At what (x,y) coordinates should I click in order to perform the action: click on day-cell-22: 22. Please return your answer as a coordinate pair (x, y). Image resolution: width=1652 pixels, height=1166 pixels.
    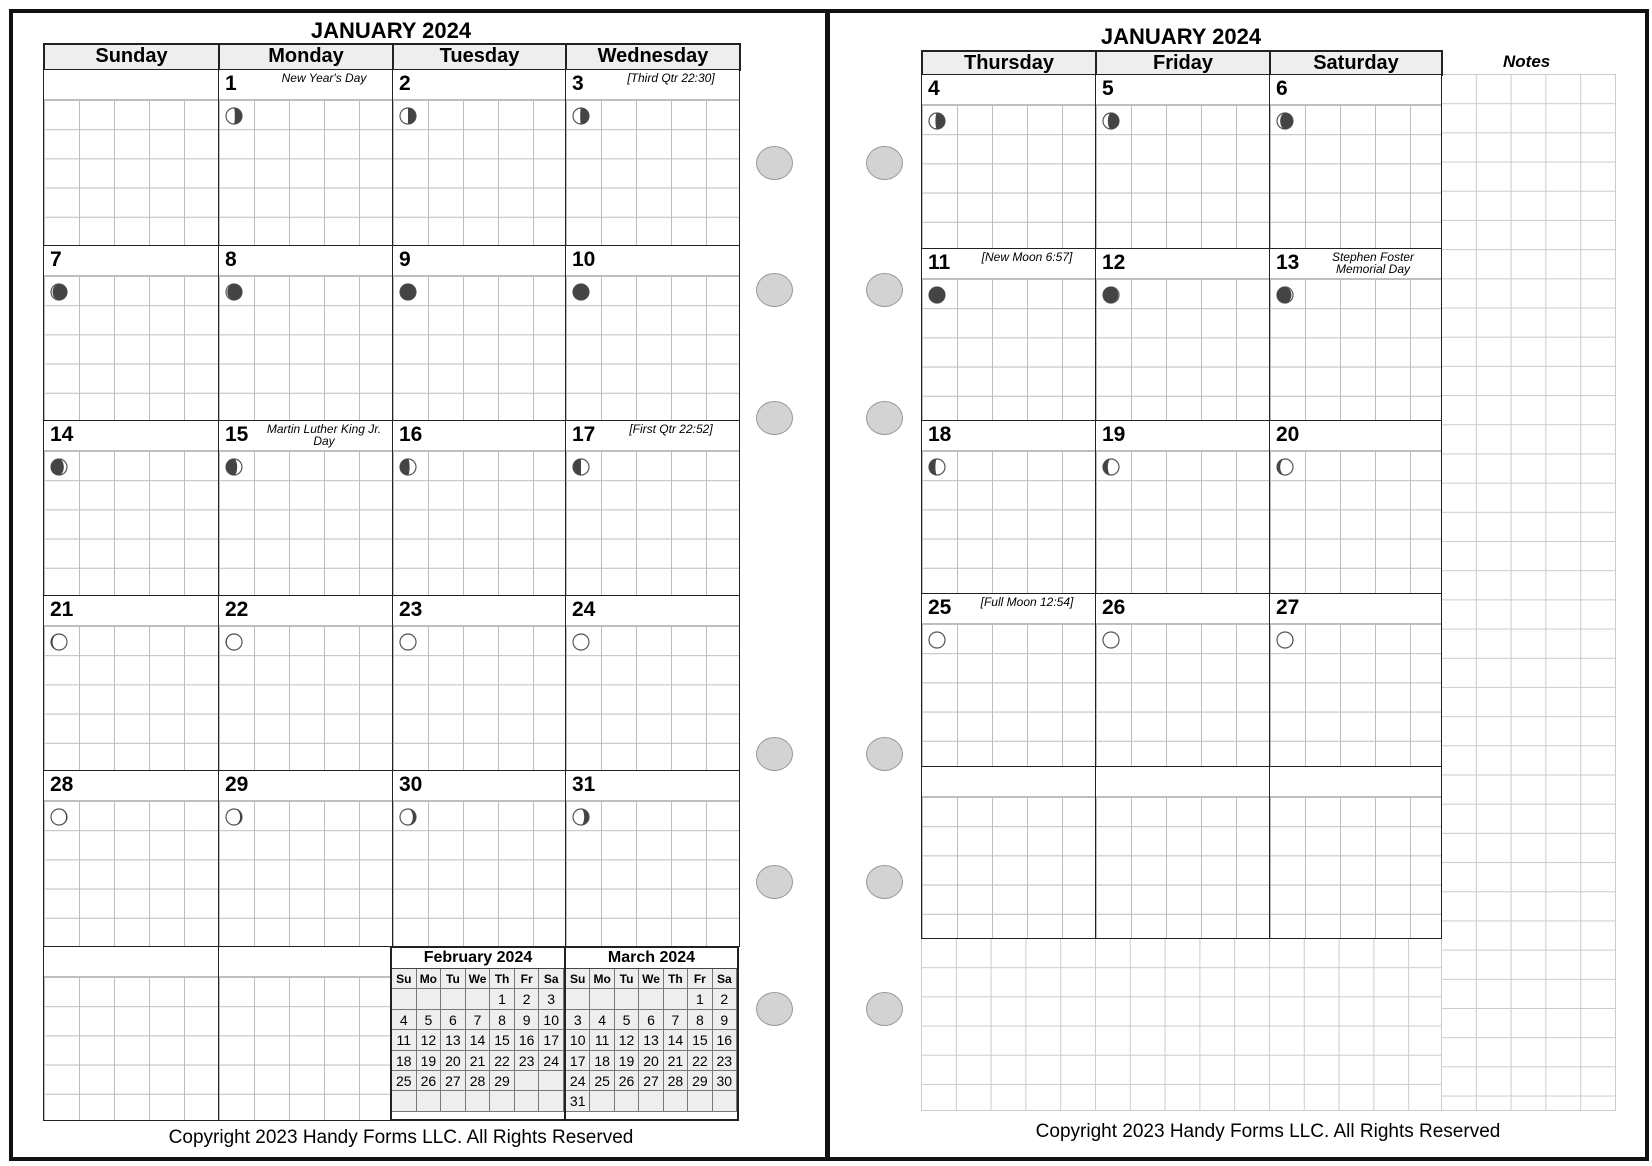
    Looking at the image, I should click on (305, 683).